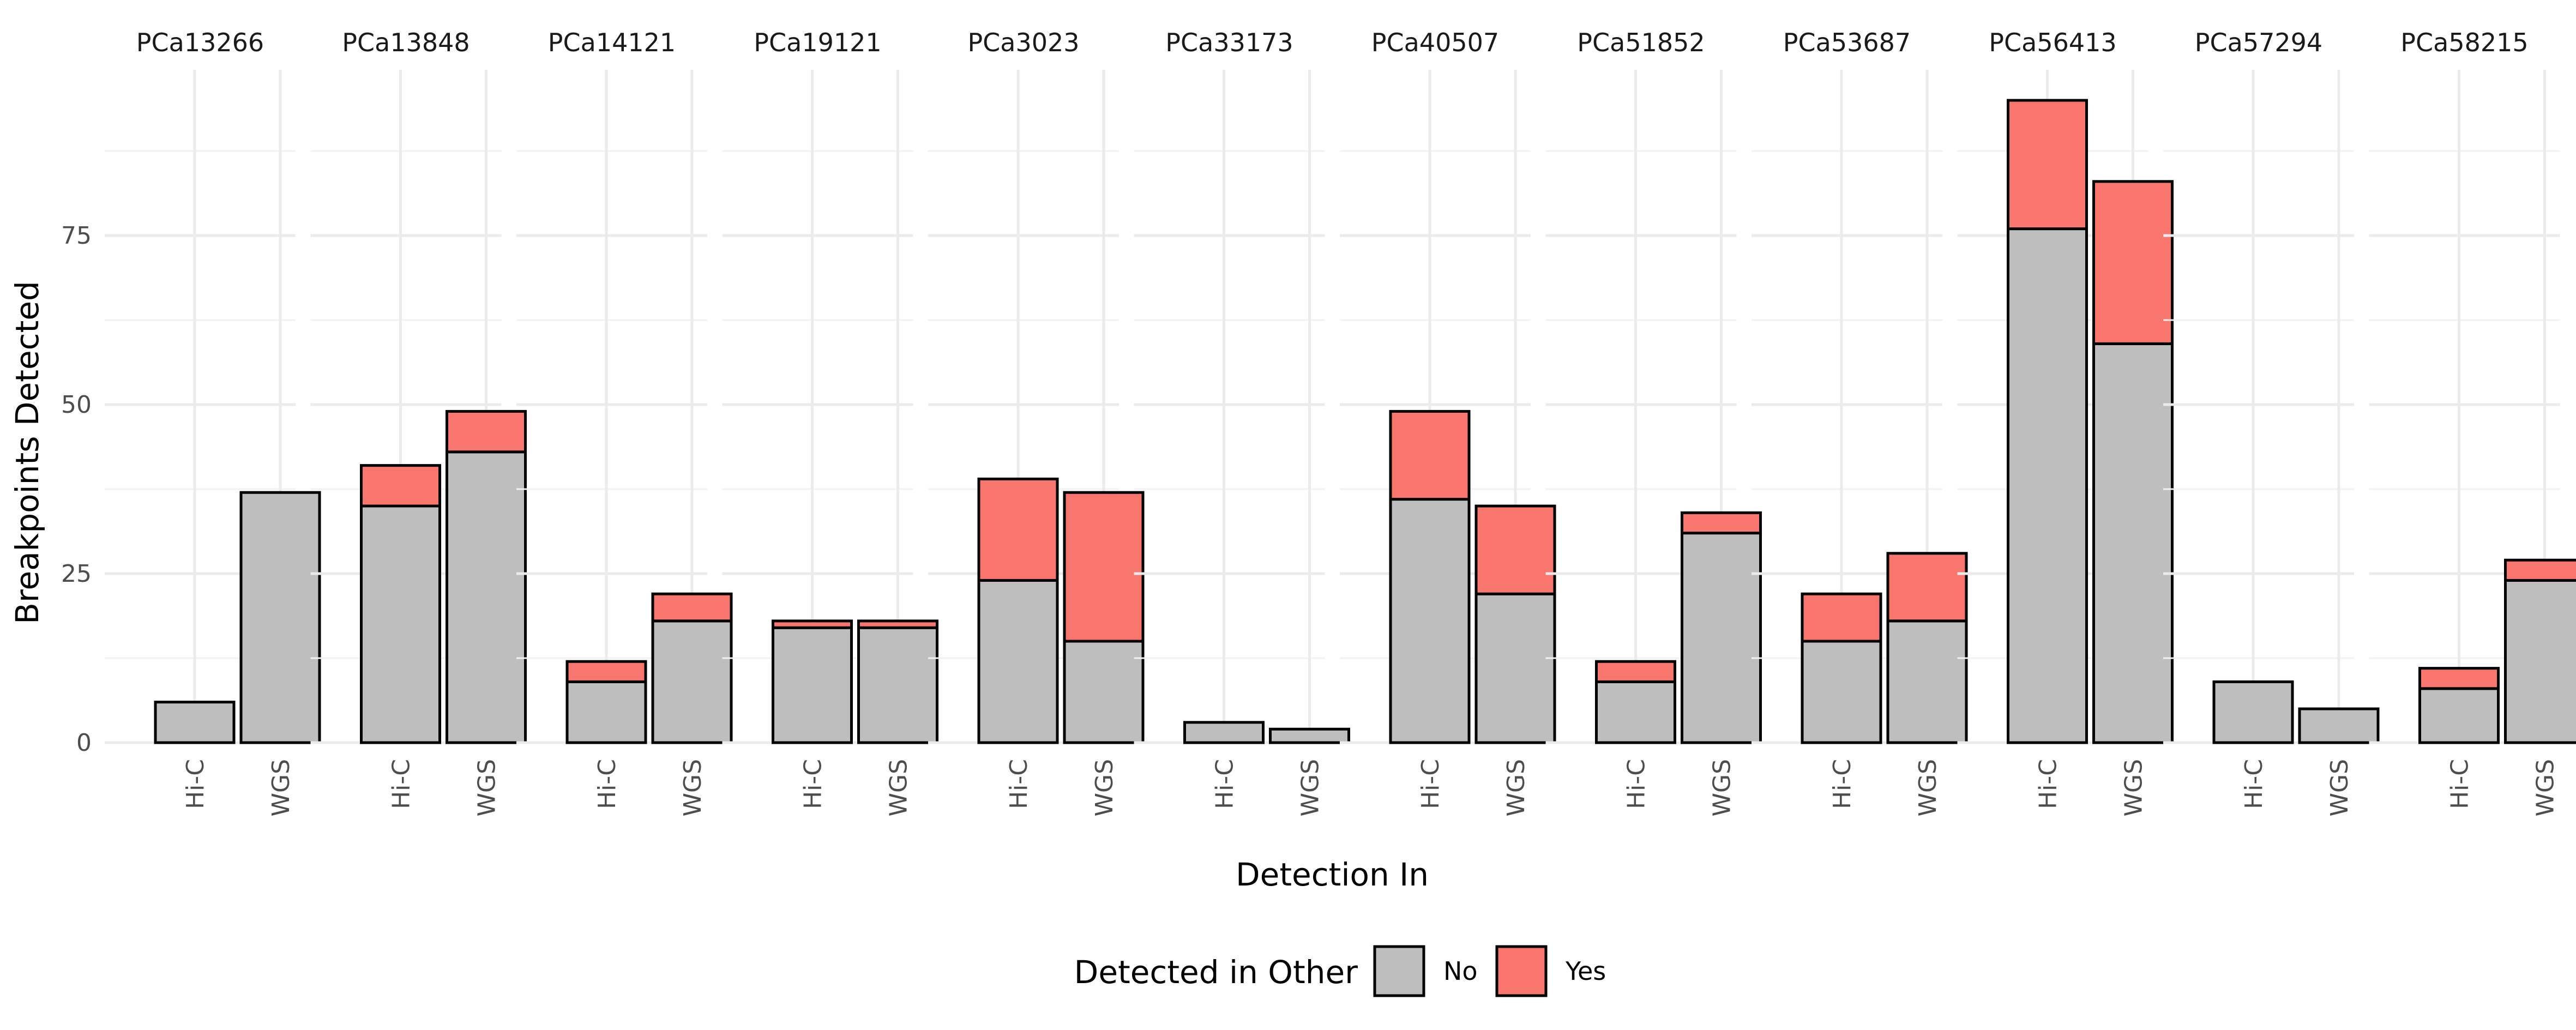 Image resolution: width=2576 pixels, height=1030 pixels. Describe the element at coordinates (200, 43) in the screenshot. I see `facet-strip-label: PCa13266` at that location.